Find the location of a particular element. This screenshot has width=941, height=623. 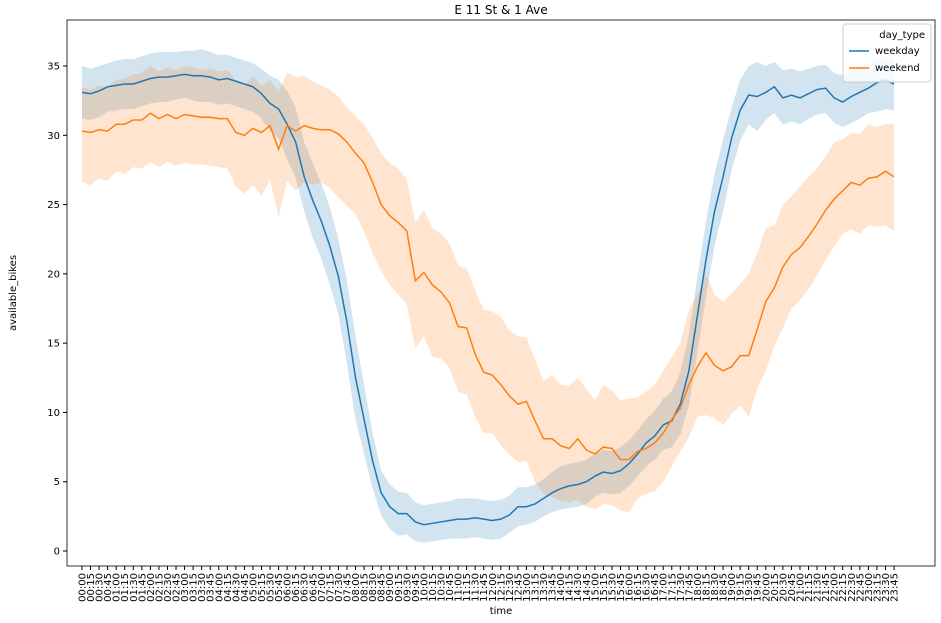

x-tick-label: 09:30 is located at coordinates (407, 587).